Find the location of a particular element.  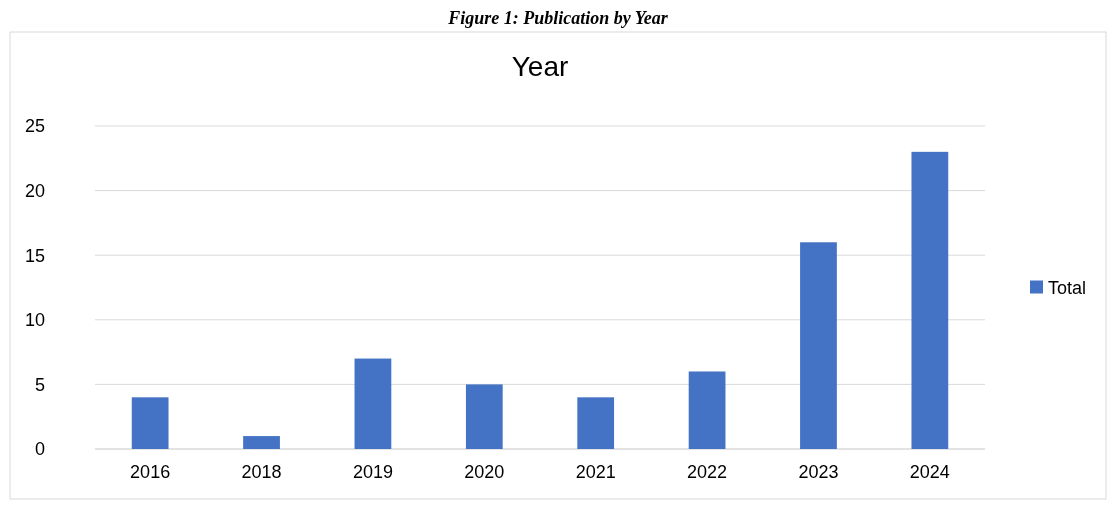

x-tick-label: 2018 is located at coordinates (261, 472).